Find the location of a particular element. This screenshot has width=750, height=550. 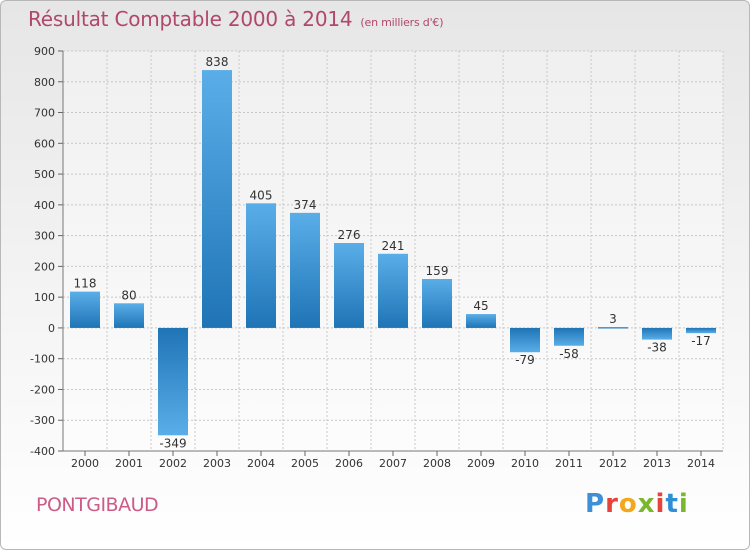

data-label: 405 is located at coordinates (261, 195).